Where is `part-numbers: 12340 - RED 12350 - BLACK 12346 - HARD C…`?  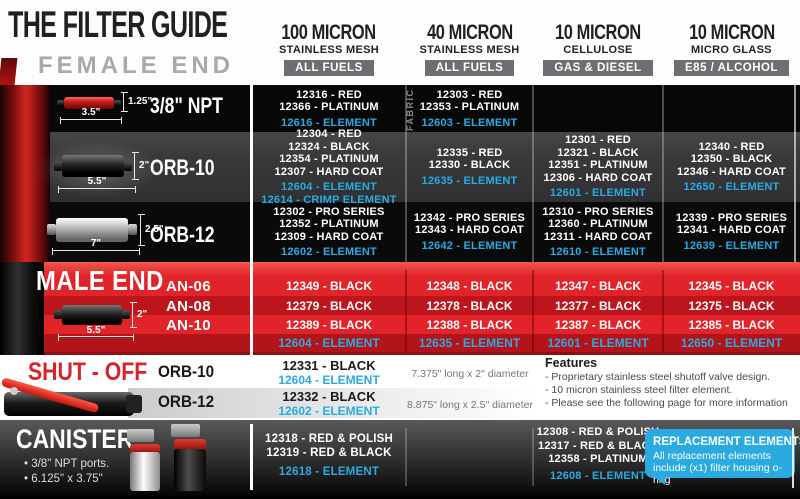
part-numbers: 12340 - RED 12350 - BLACK 12346 - HARD C… is located at coordinates (731, 159).